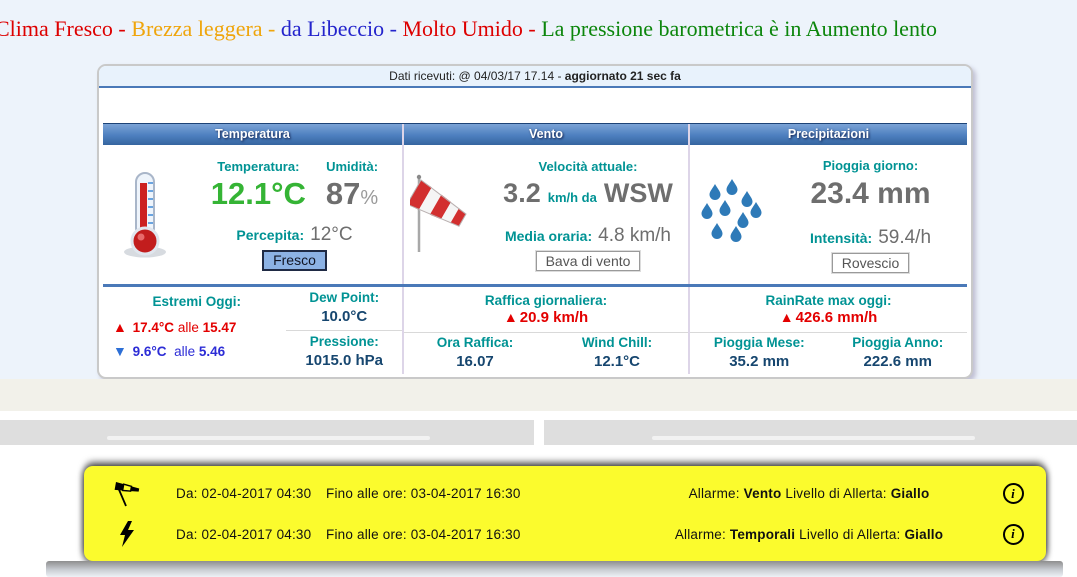 The height and width of the screenshot is (577, 1077). I want to click on rain-year-label: Pioggia Anno:, so click(898, 343).